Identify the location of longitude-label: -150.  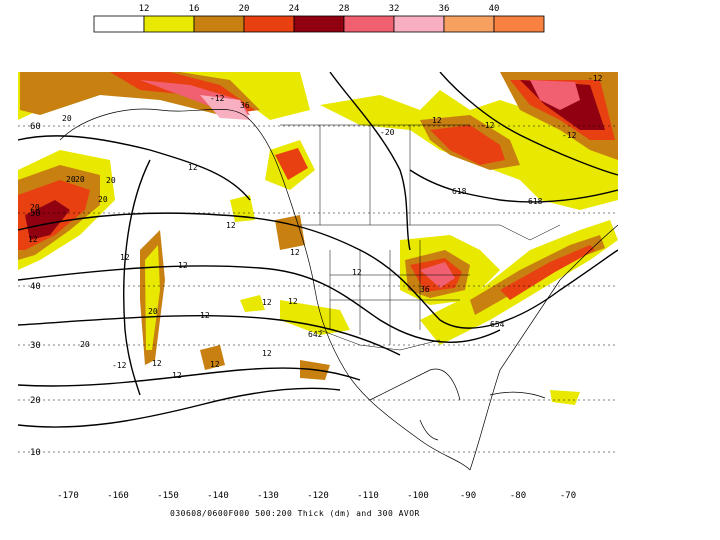
(168, 496).